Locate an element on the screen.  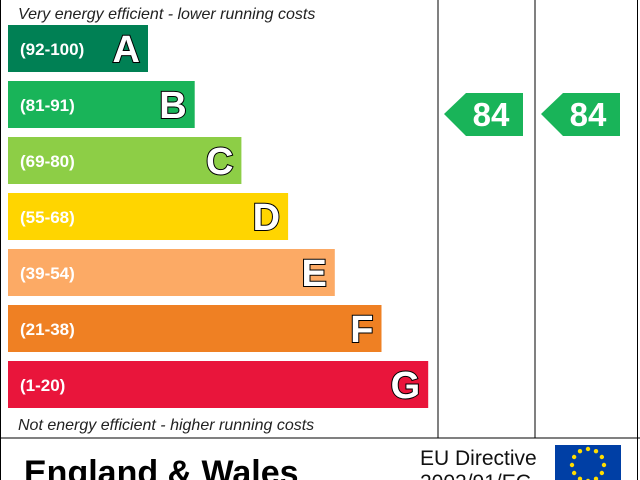
directive-code: 2002/91/EC is located at coordinates (475, 475).